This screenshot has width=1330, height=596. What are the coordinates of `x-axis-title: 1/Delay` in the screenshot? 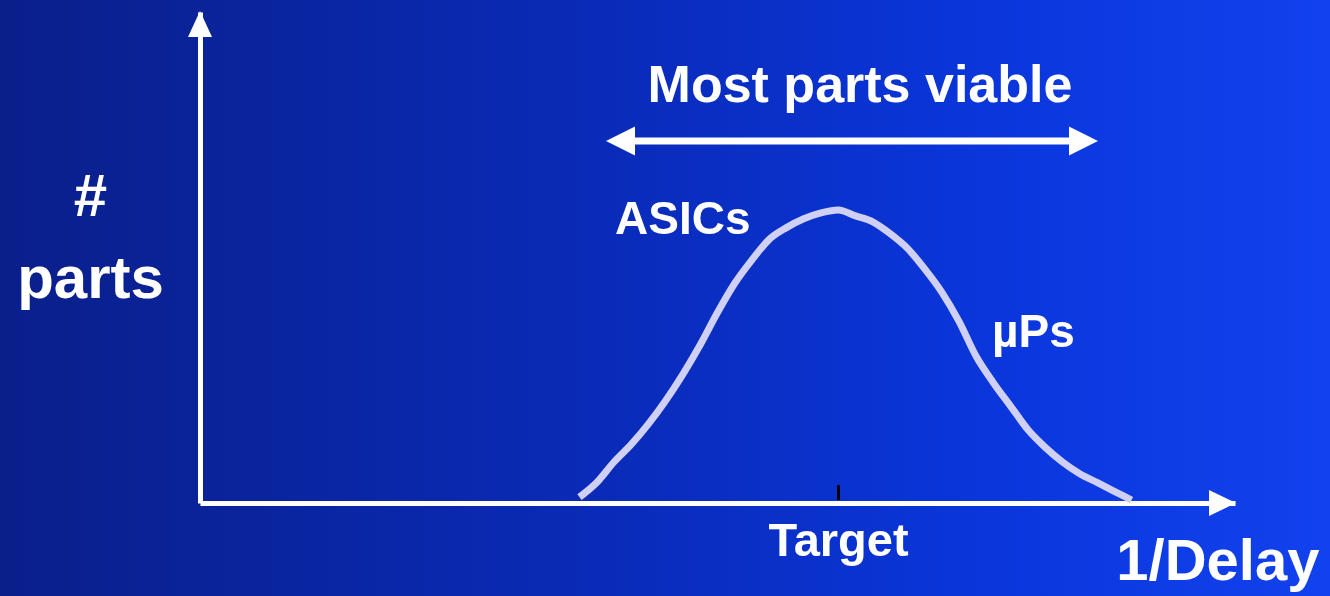 It's located at (1218, 559).